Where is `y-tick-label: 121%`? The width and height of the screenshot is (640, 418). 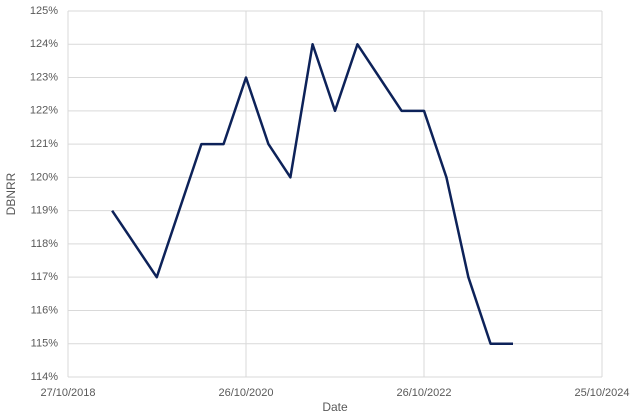 y-tick-label: 121% is located at coordinates (44, 144).